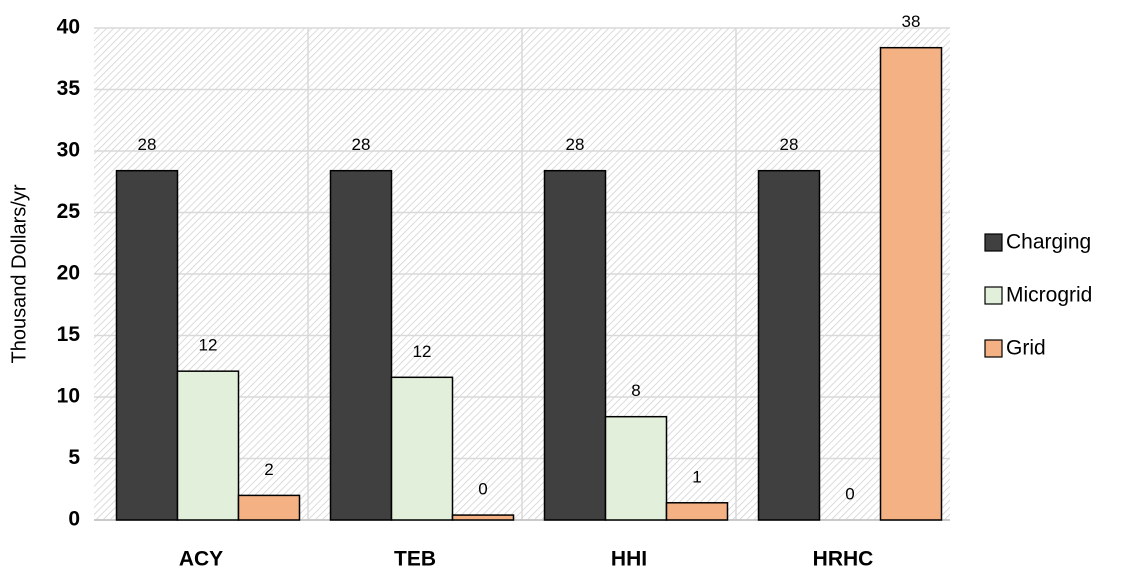 This screenshot has height=584, width=1145. I want to click on y-tick-label: 25, so click(69, 211).